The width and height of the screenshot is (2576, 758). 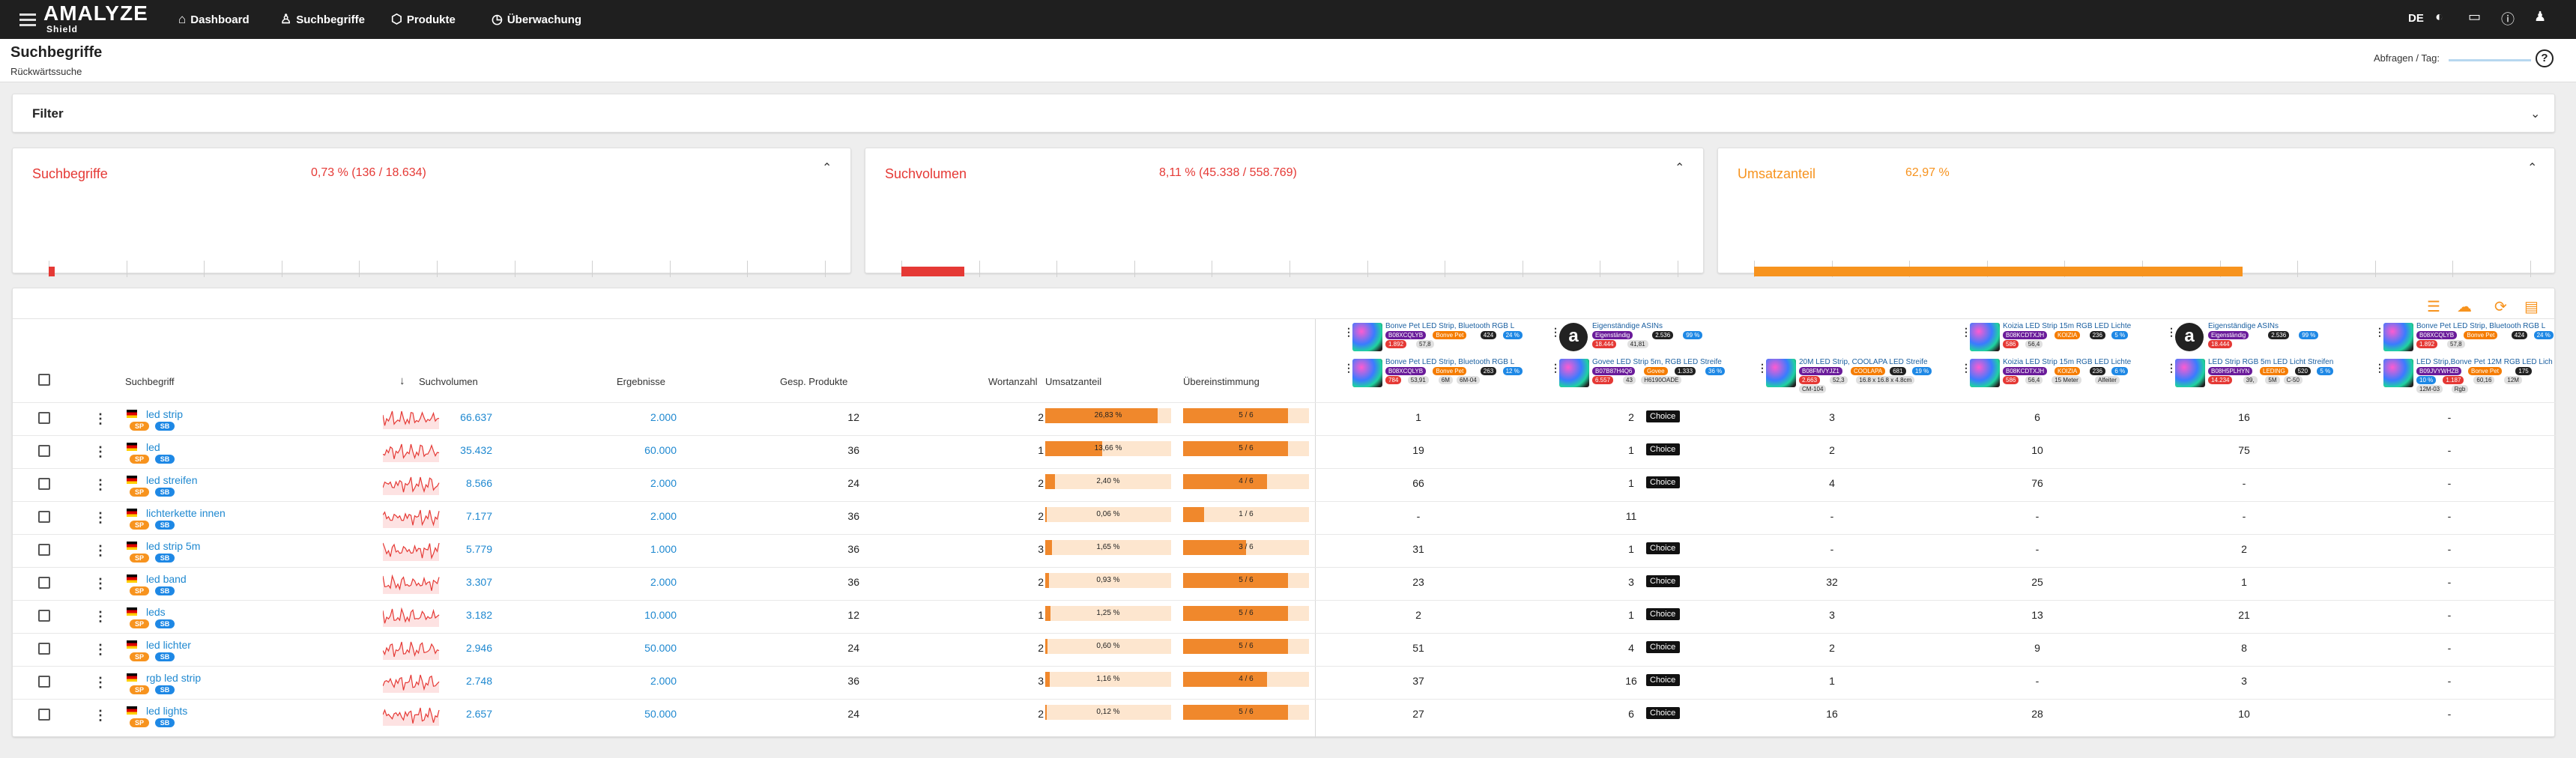 I want to click on add-column-icon: ▤, so click(x=2531, y=307).